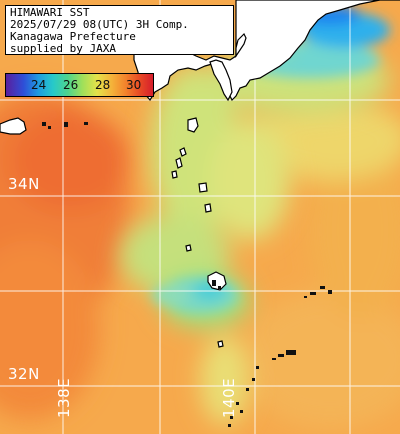 The image size is (400, 434). What do you see at coordinates (71, 85) in the screenshot?
I see `legend-tick: 26` at bounding box center [71, 85].